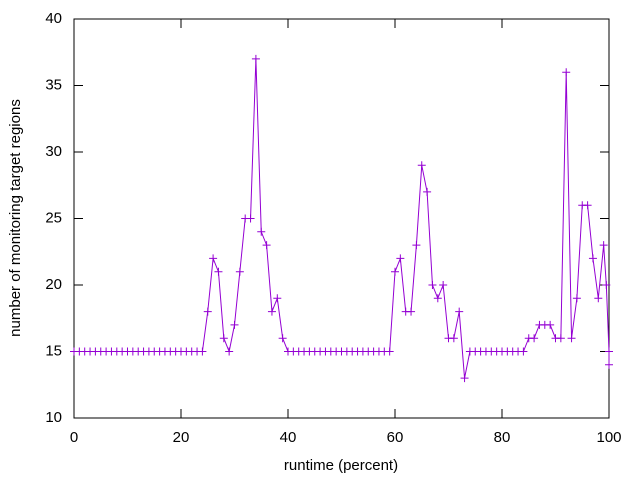 The height and width of the screenshot is (480, 640). Describe the element at coordinates (53, 217) in the screenshot. I see `y-tick-label: 25` at that location.